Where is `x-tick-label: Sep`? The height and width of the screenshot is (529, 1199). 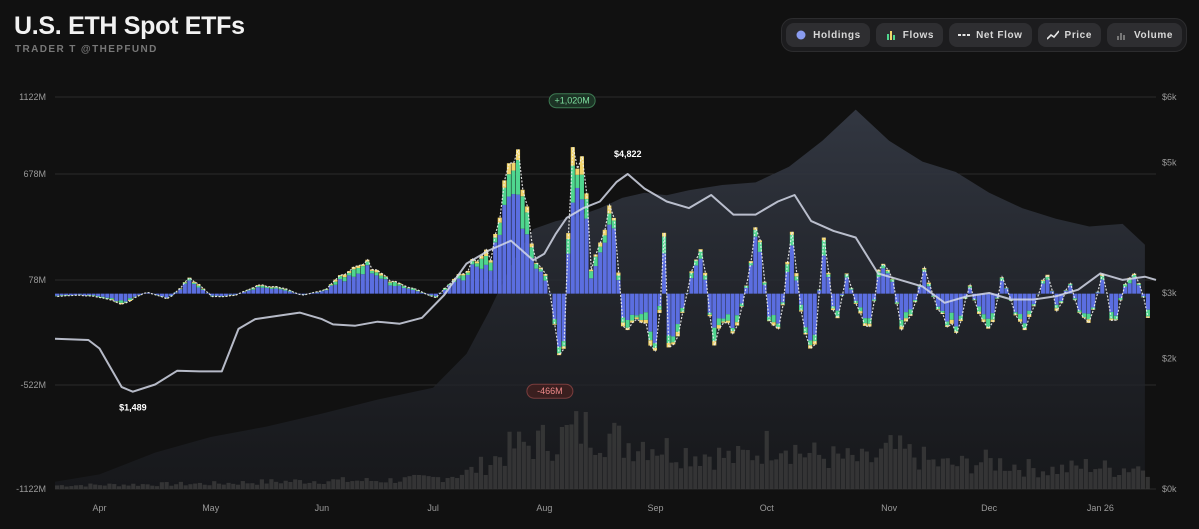
x-tick-label: Sep is located at coordinates (656, 508).